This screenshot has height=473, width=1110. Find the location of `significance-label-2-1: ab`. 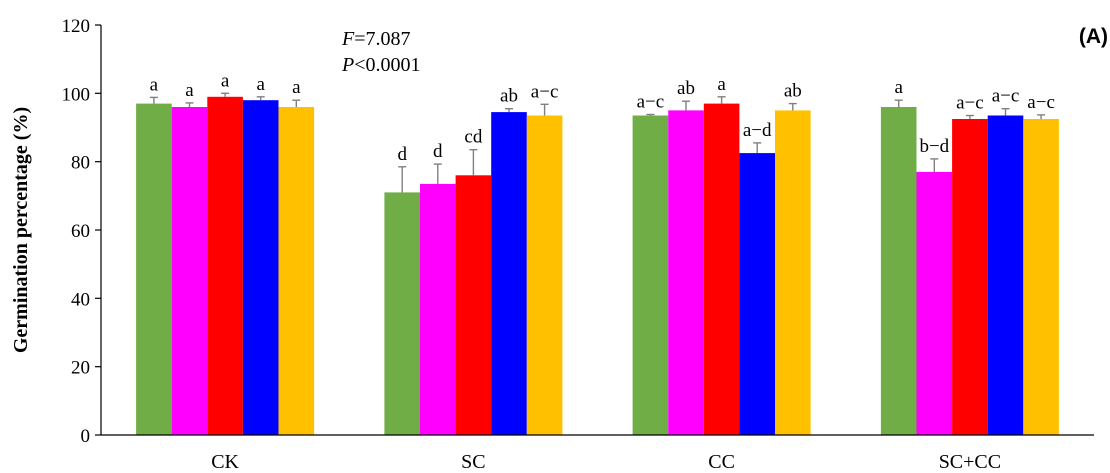

significance-label-2-1: ab is located at coordinates (686, 88).